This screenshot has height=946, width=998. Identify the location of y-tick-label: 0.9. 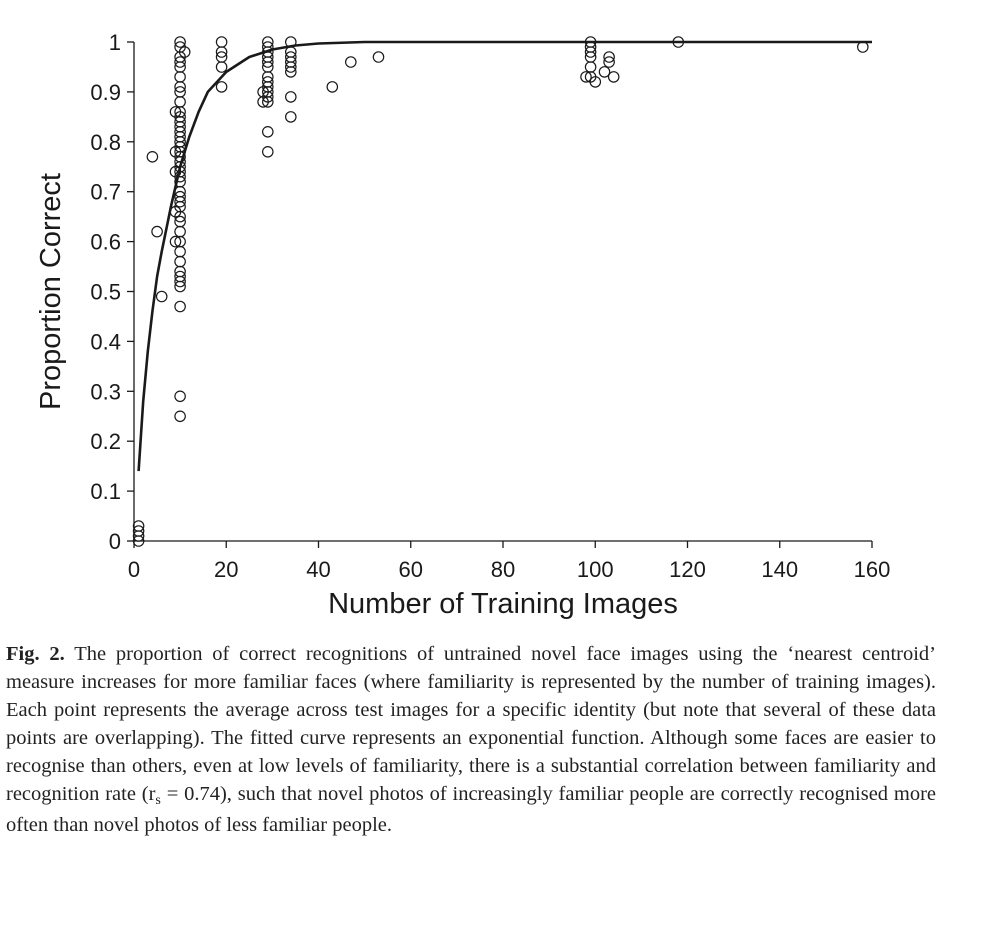
(105, 92).